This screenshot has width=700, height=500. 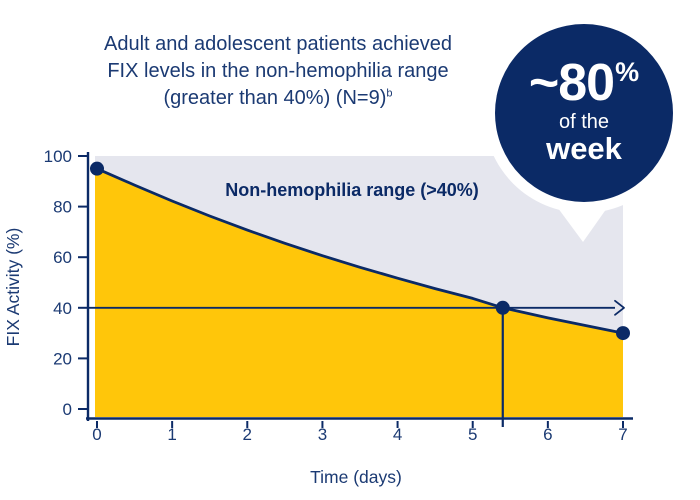 What do you see at coordinates (62, 308) in the screenshot?
I see `y-tick-label: 40` at bounding box center [62, 308].